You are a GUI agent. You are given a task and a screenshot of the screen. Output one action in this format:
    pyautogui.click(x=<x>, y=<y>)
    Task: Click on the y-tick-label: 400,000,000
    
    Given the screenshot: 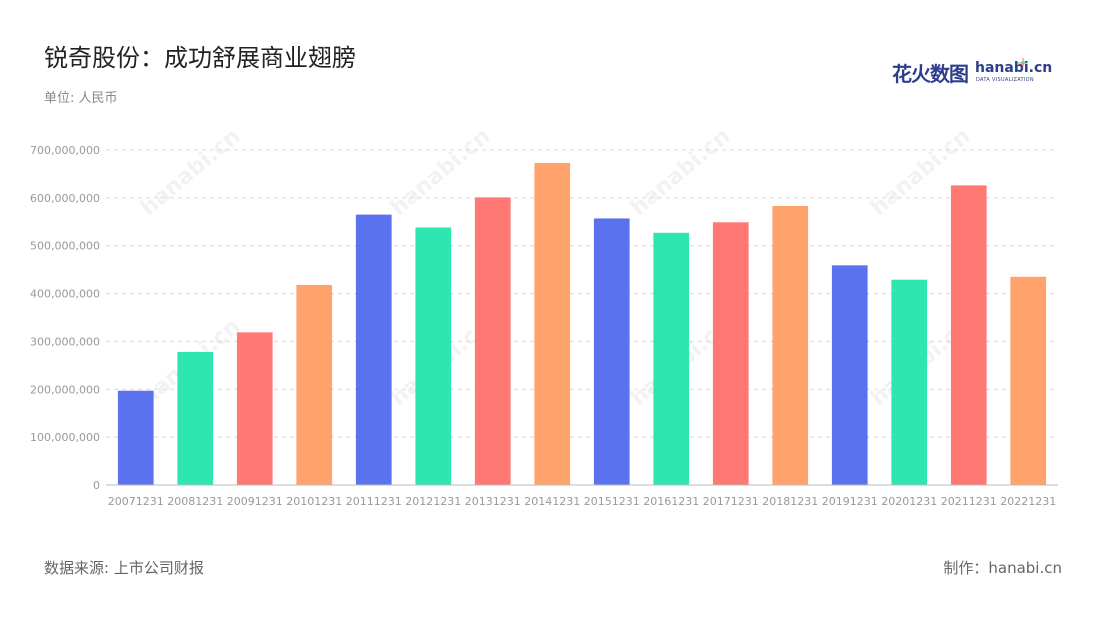 What is the action you would take?
    pyautogui.click(x=65, y=294)
    